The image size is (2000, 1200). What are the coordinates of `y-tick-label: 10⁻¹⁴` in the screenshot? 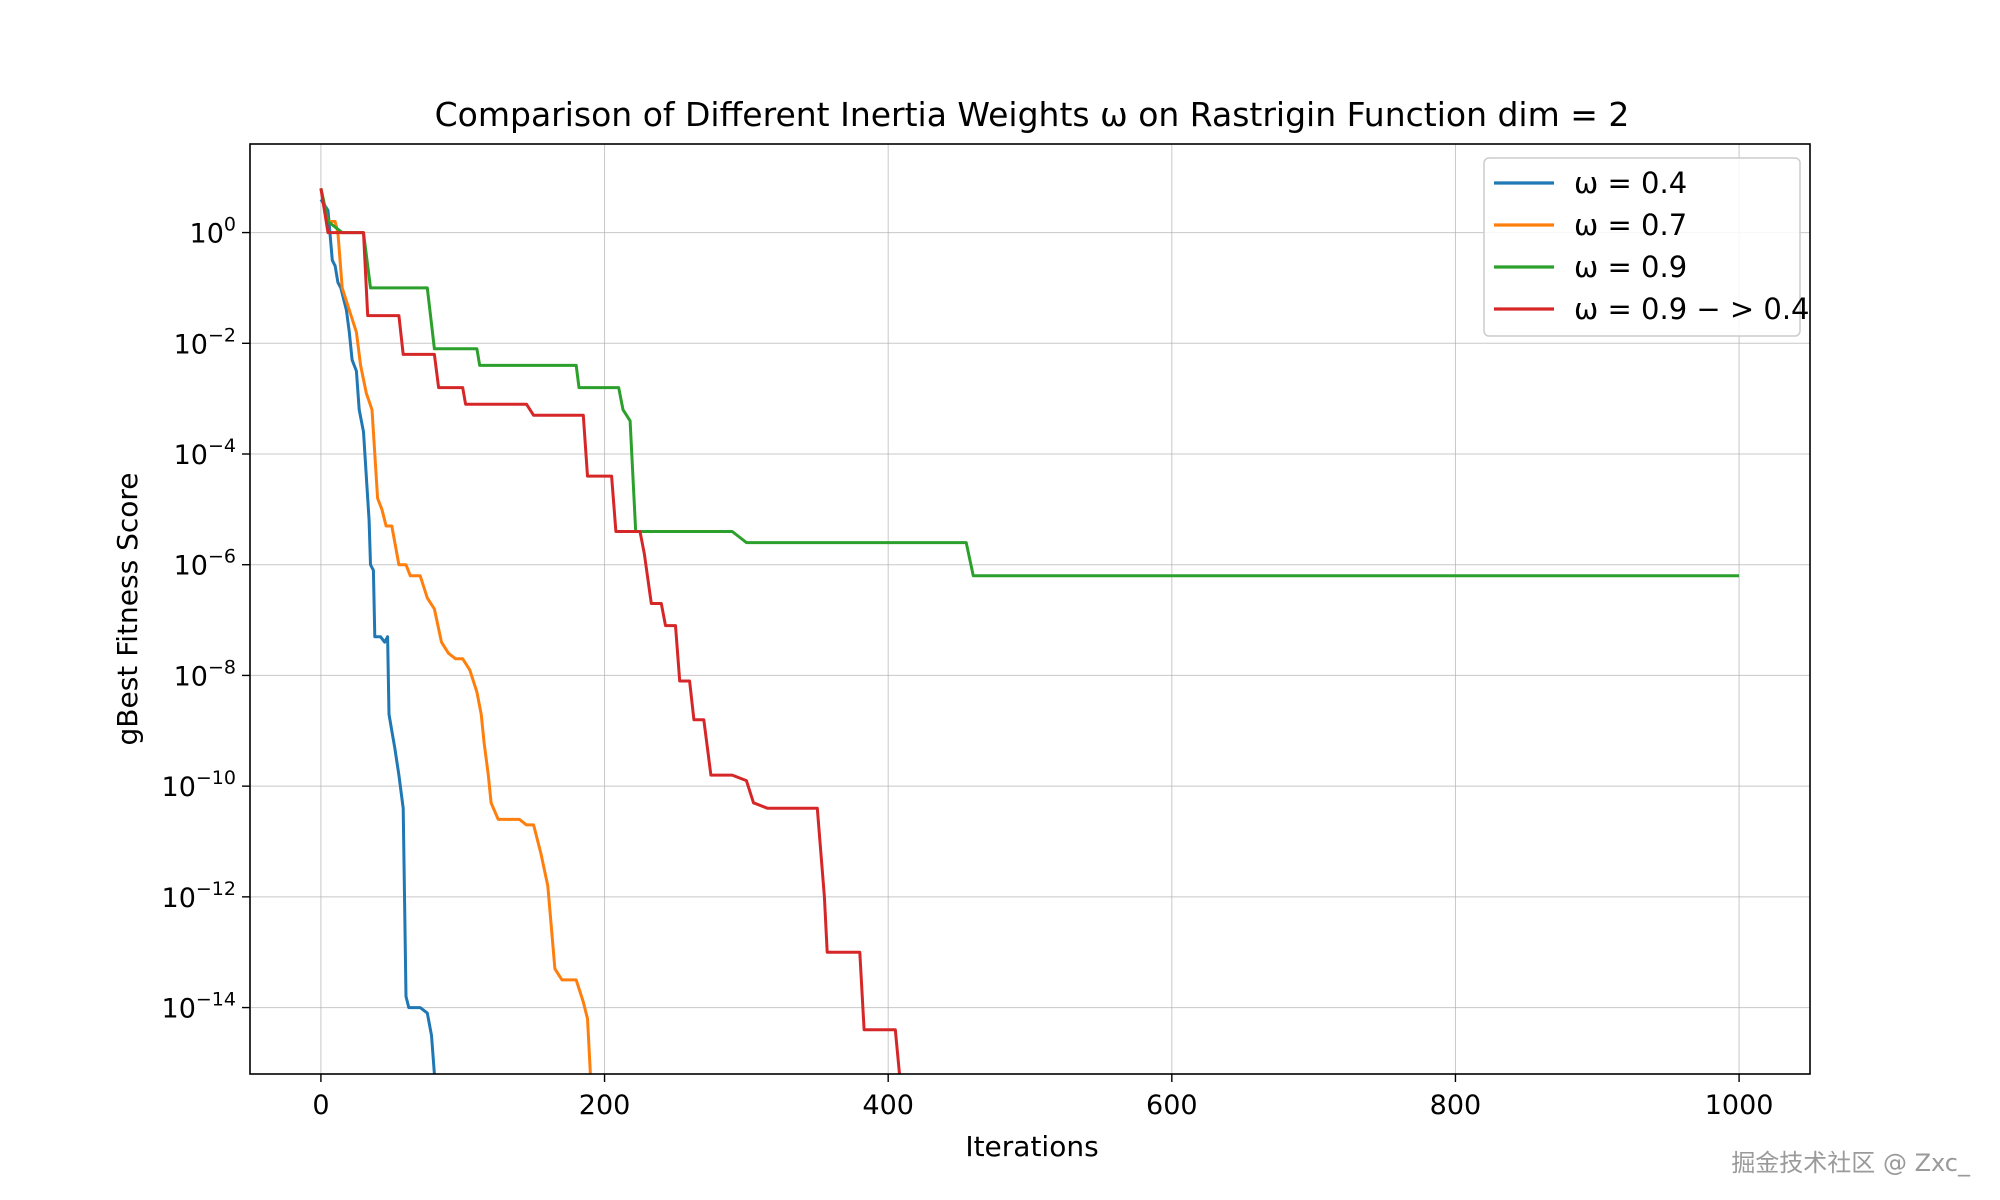 It's located at (199, 1007).